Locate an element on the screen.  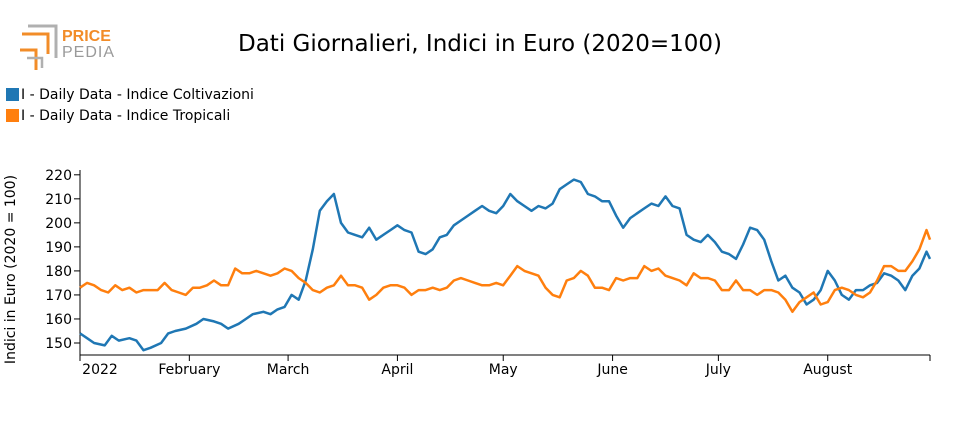
y-tick-label: 210 is located at coordinates (58, 200).